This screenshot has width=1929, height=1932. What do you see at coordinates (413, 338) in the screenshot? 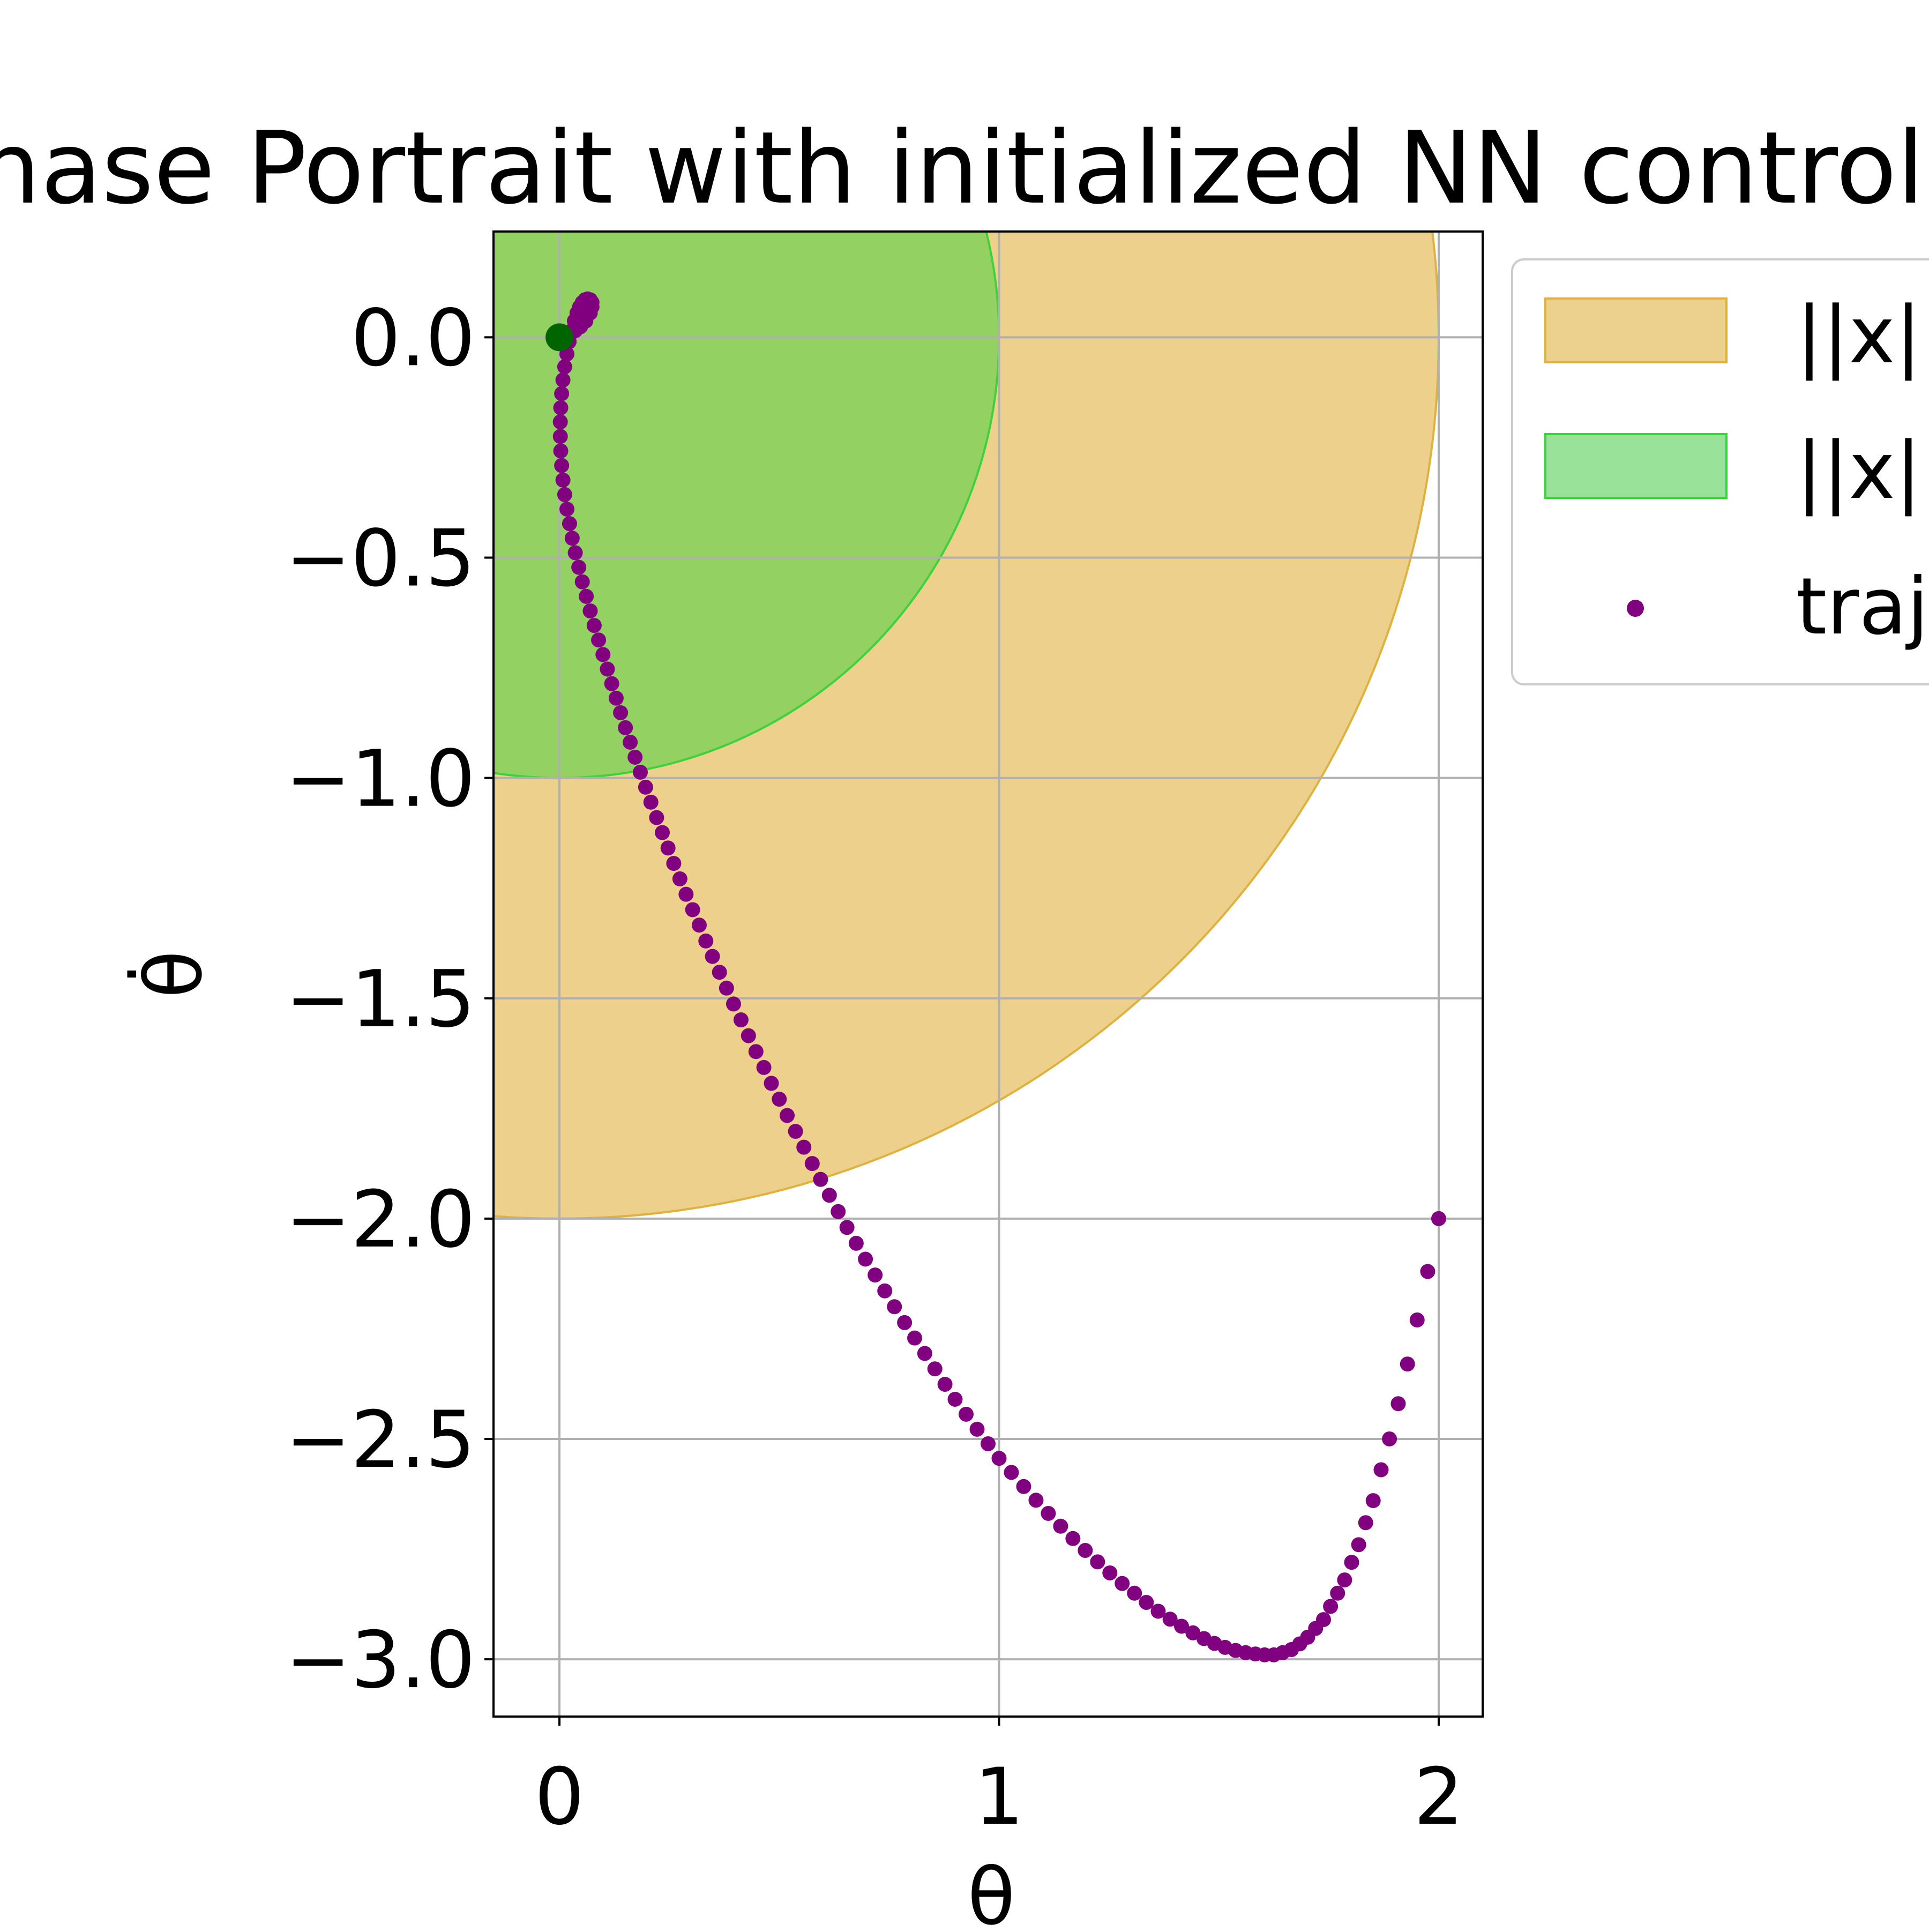
I see `y-tick-label: 0.0` at bounding box center [413, 338].